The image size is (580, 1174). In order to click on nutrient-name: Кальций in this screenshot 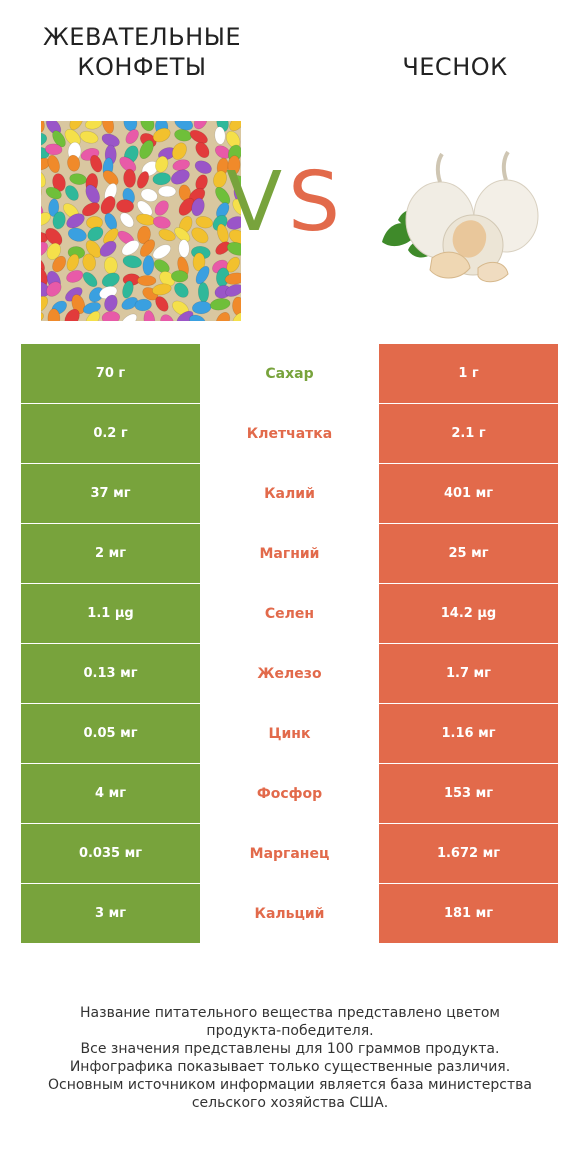, I will do `click(289, 913)`.